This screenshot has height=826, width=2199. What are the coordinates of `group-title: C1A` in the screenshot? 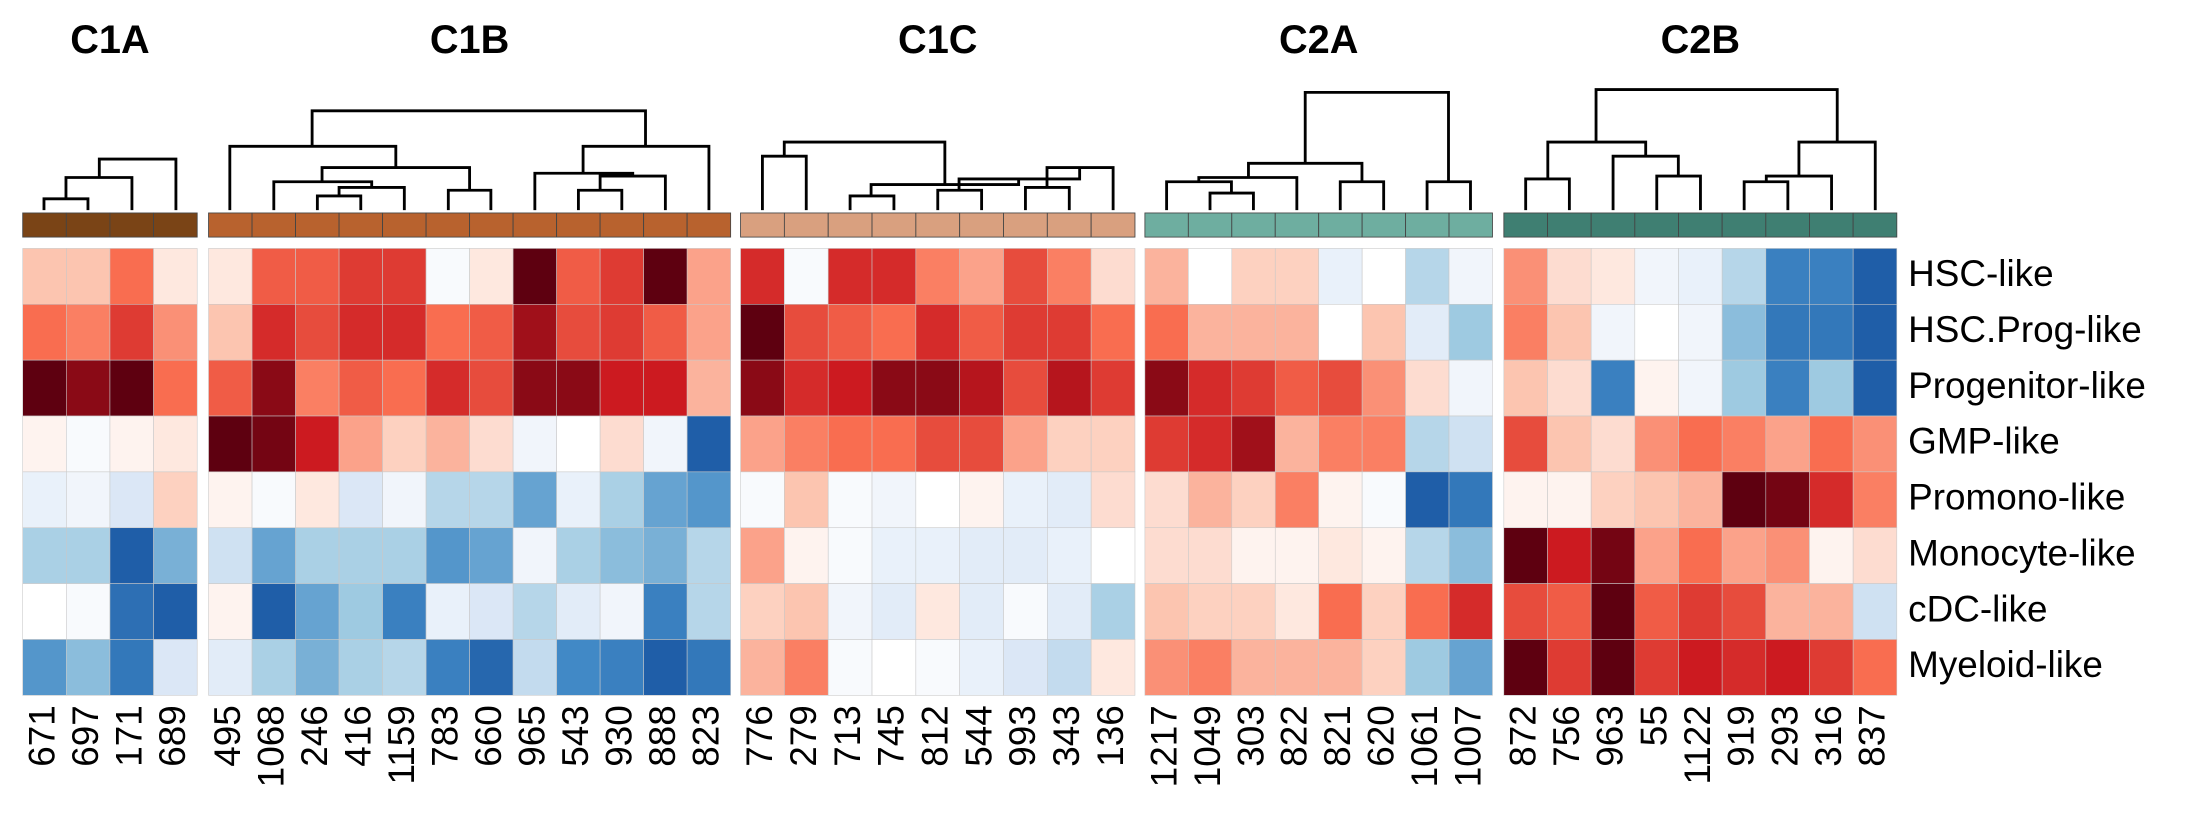 It's located at (109, 40).